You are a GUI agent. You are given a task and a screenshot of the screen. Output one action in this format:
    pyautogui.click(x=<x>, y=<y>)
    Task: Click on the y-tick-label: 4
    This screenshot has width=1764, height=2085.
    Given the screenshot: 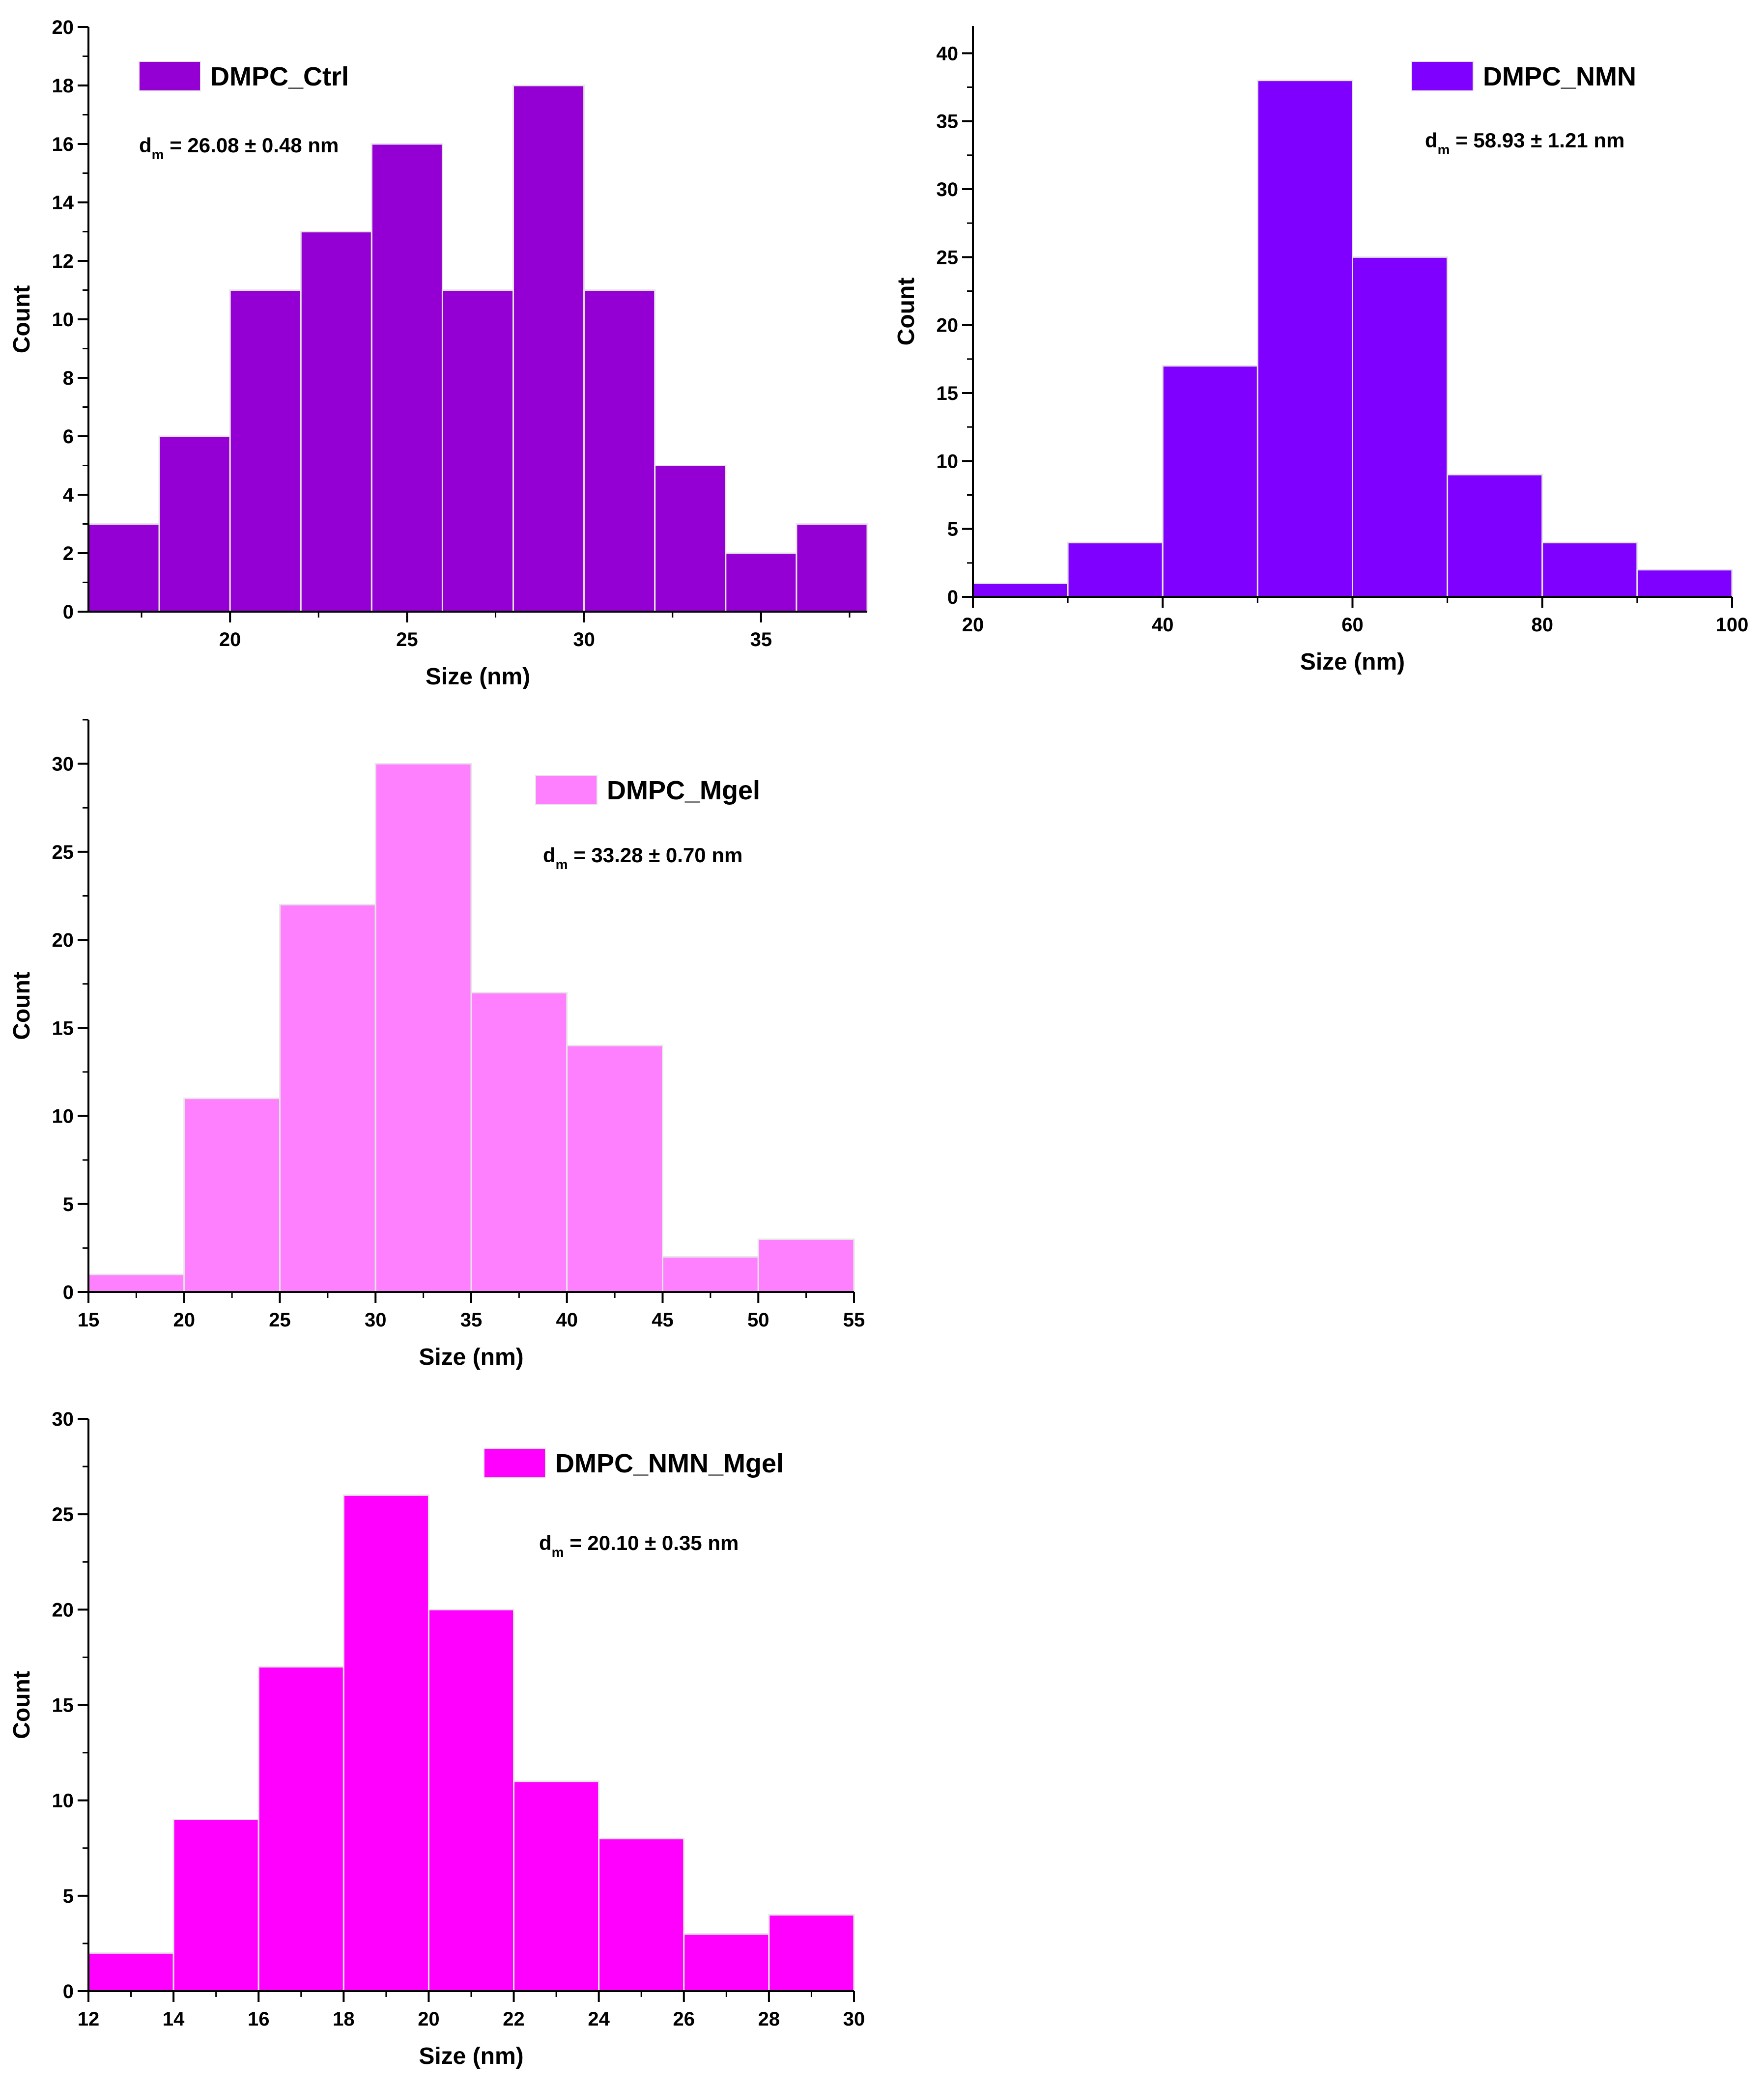 What is the action you would take?
    pyautogui.click(x=68, y=495)
    